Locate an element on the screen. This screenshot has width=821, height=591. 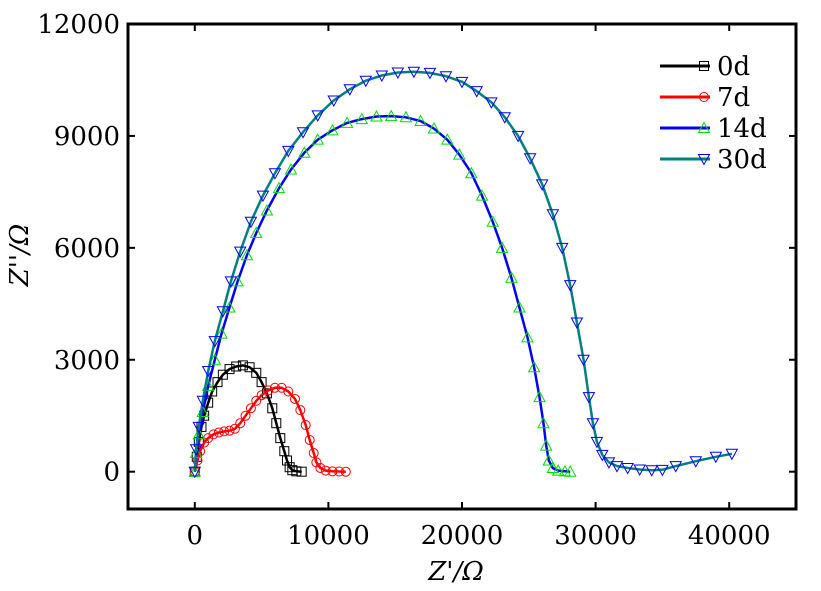
series-7d is located at coordinates (270, 429).